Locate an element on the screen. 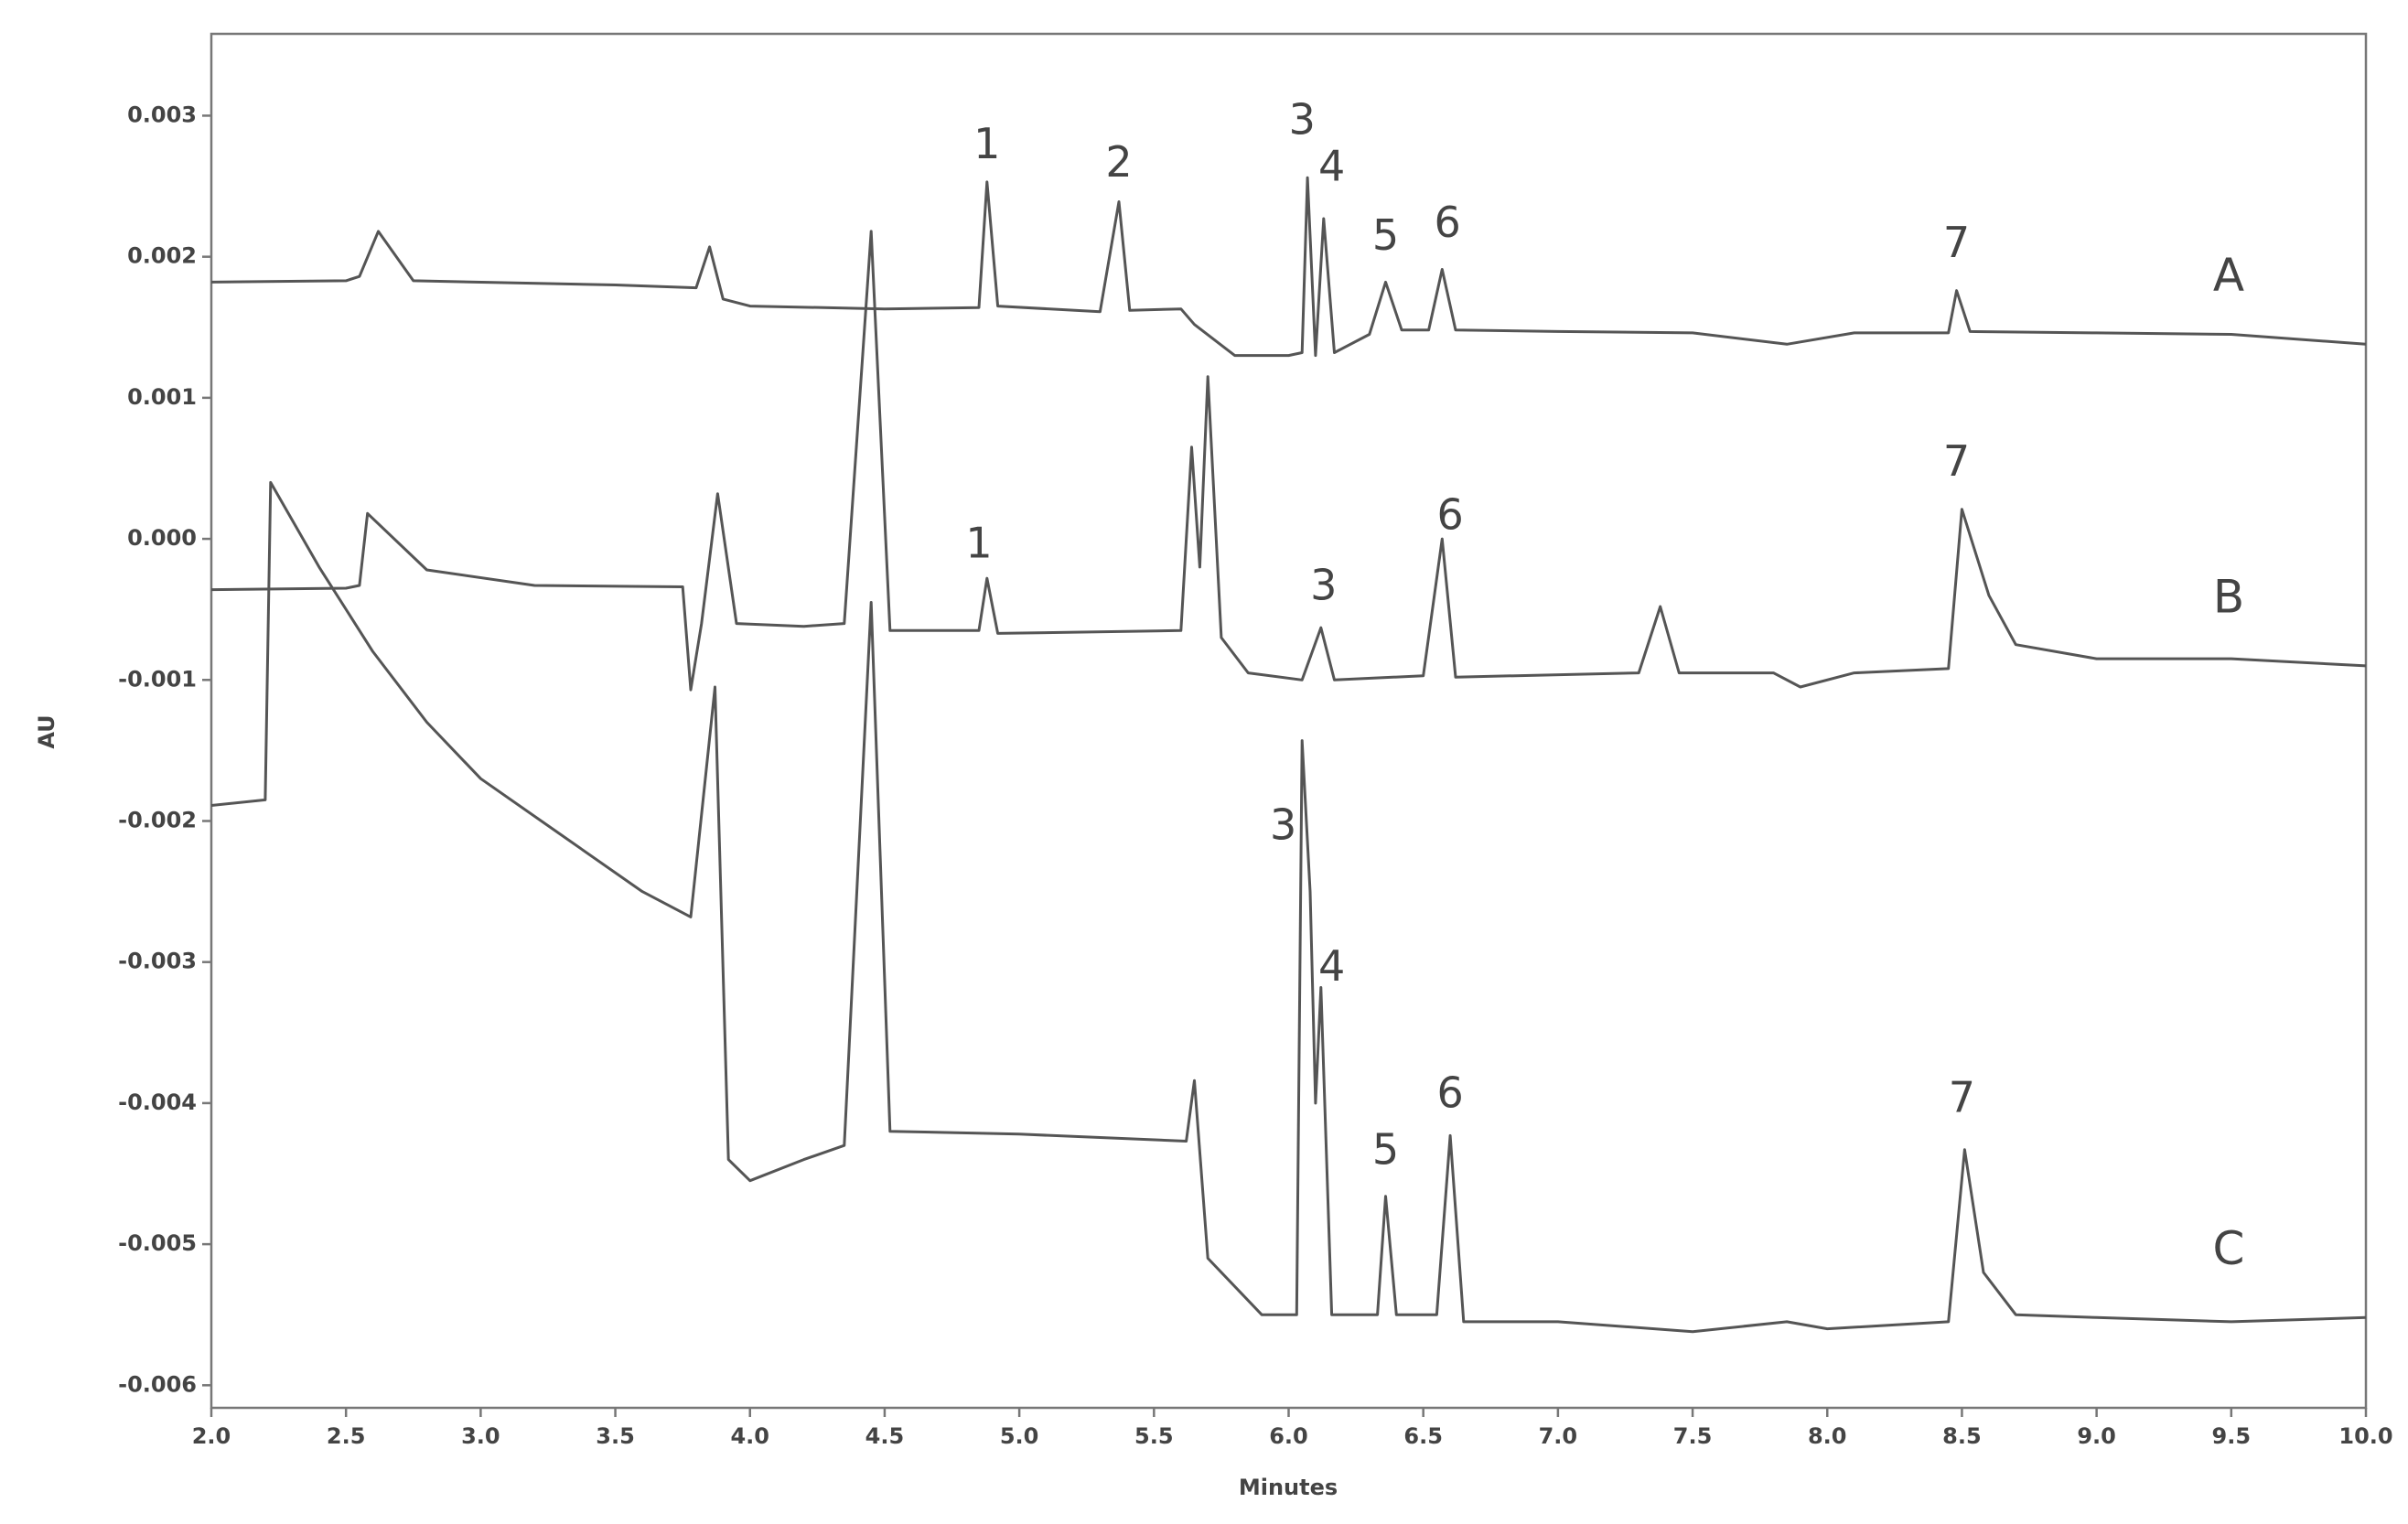 This screenshot has width=2408, height=1524. y-tick-label: -0.002 is located at coordinates (157, 819).